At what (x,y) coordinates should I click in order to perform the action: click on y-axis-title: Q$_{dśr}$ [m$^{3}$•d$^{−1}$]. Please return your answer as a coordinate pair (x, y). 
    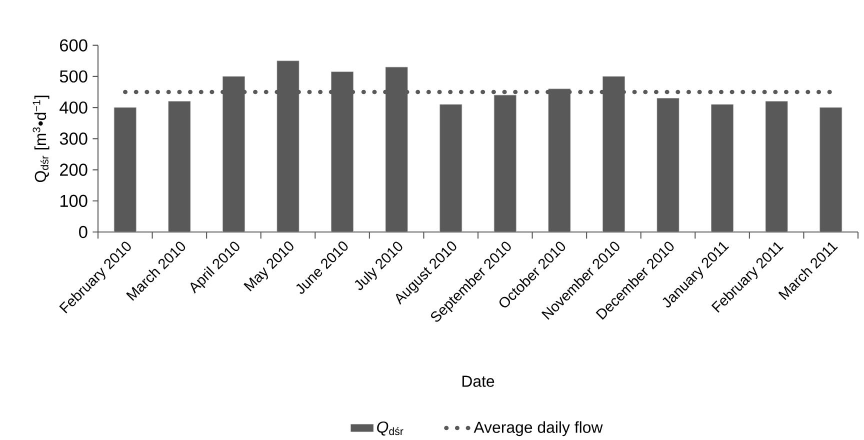
    Looking at the image, I should click on (41, 139).